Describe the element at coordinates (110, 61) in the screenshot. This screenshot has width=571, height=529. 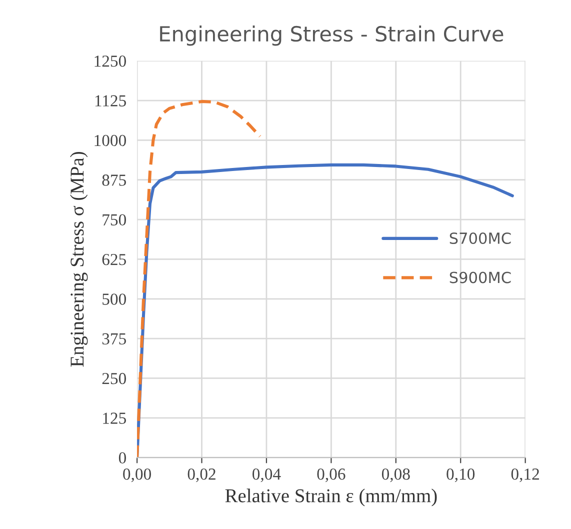
I see `y-tick-label: 1250` at that location.